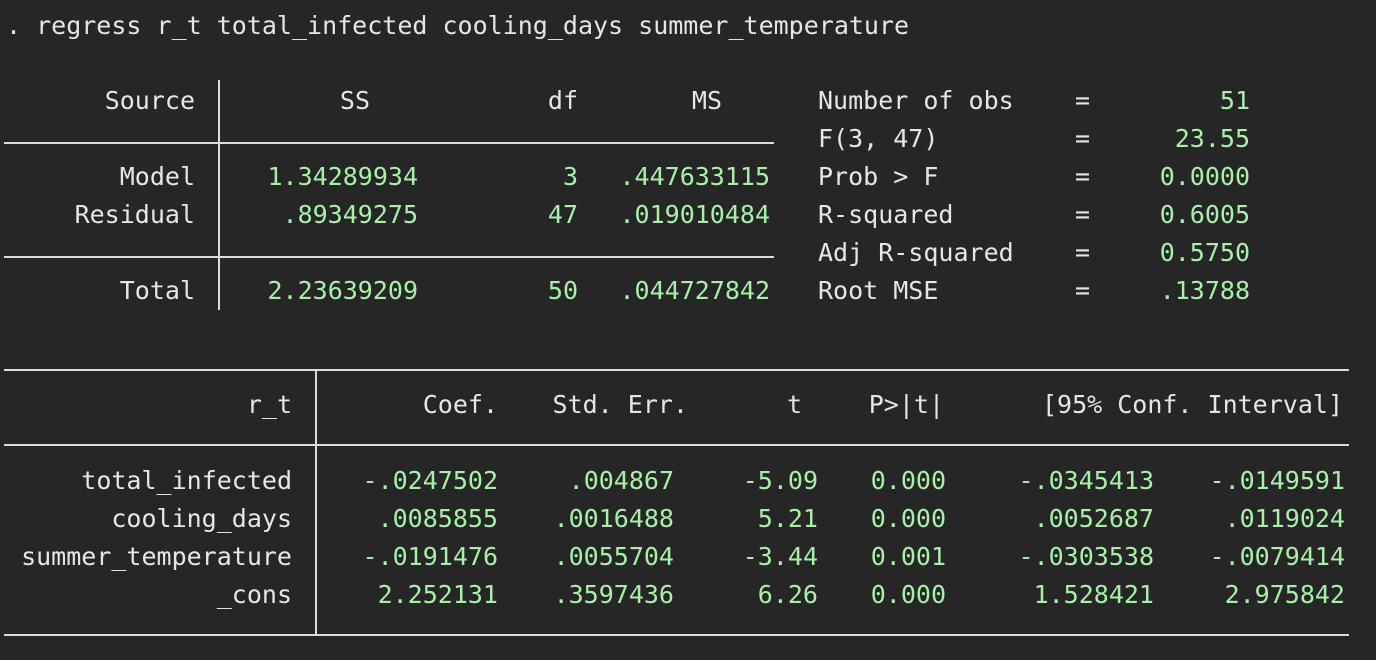 This screenshot has width=1376, height=660. Describe the element at coordinates (1277, 556) in the screenshot. I see `coef-row-ci-high: -.0079414` at that location.